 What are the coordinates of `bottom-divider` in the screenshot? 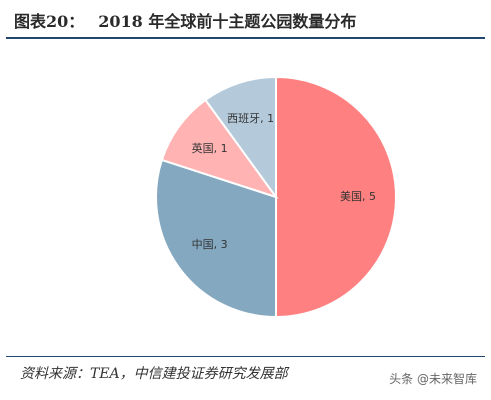 It's located at (245, 356).